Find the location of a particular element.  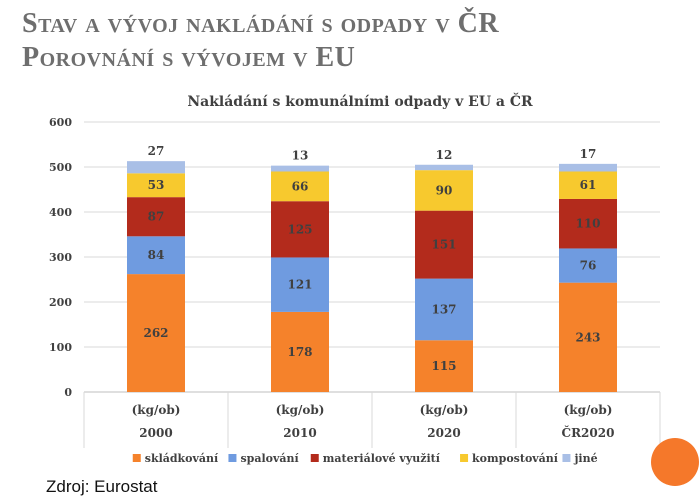

data-label: 262 is located at coordinates (155, 333).